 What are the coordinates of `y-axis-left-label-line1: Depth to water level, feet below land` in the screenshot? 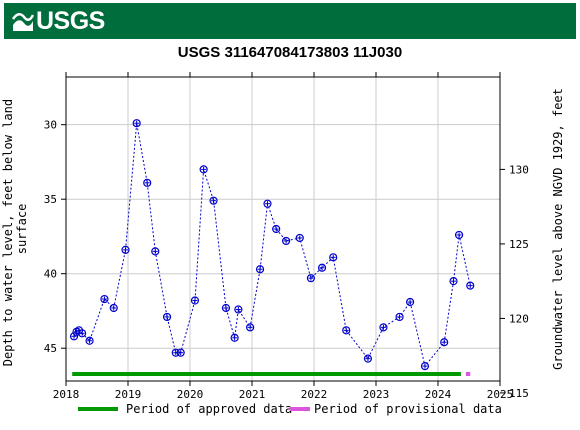 It's located at (8, 232).